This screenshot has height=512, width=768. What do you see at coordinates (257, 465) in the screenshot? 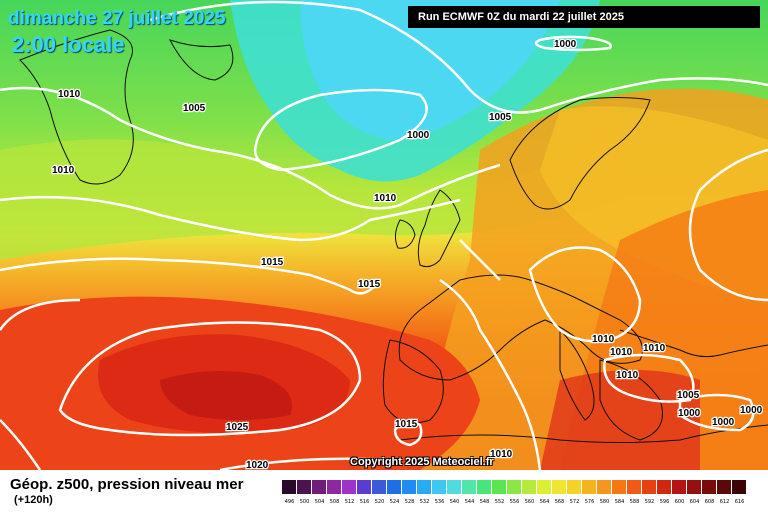
I see `isobar-label: 1020` at bounding box center [257, 465].